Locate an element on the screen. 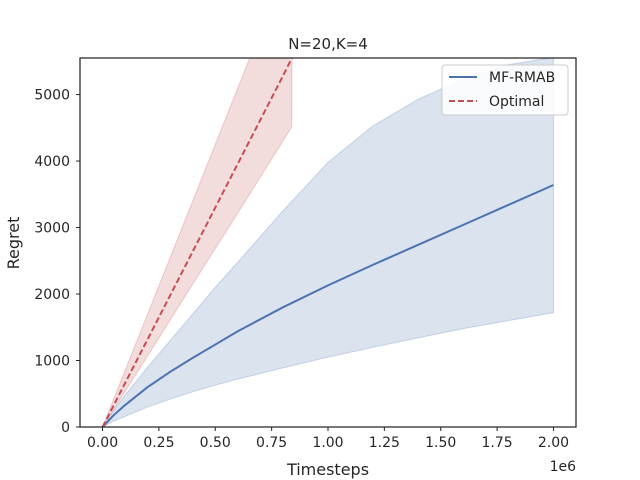 This screenshot has width=640, height=480. y-tick-label: 0 is located at coordinates (65, 428).